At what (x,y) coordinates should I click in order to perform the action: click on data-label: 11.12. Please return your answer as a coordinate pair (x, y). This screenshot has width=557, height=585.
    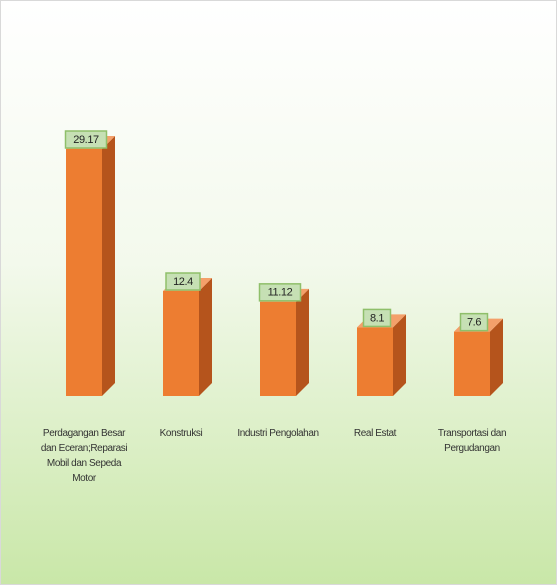
    Looking at the image, I should click on (280, 293).